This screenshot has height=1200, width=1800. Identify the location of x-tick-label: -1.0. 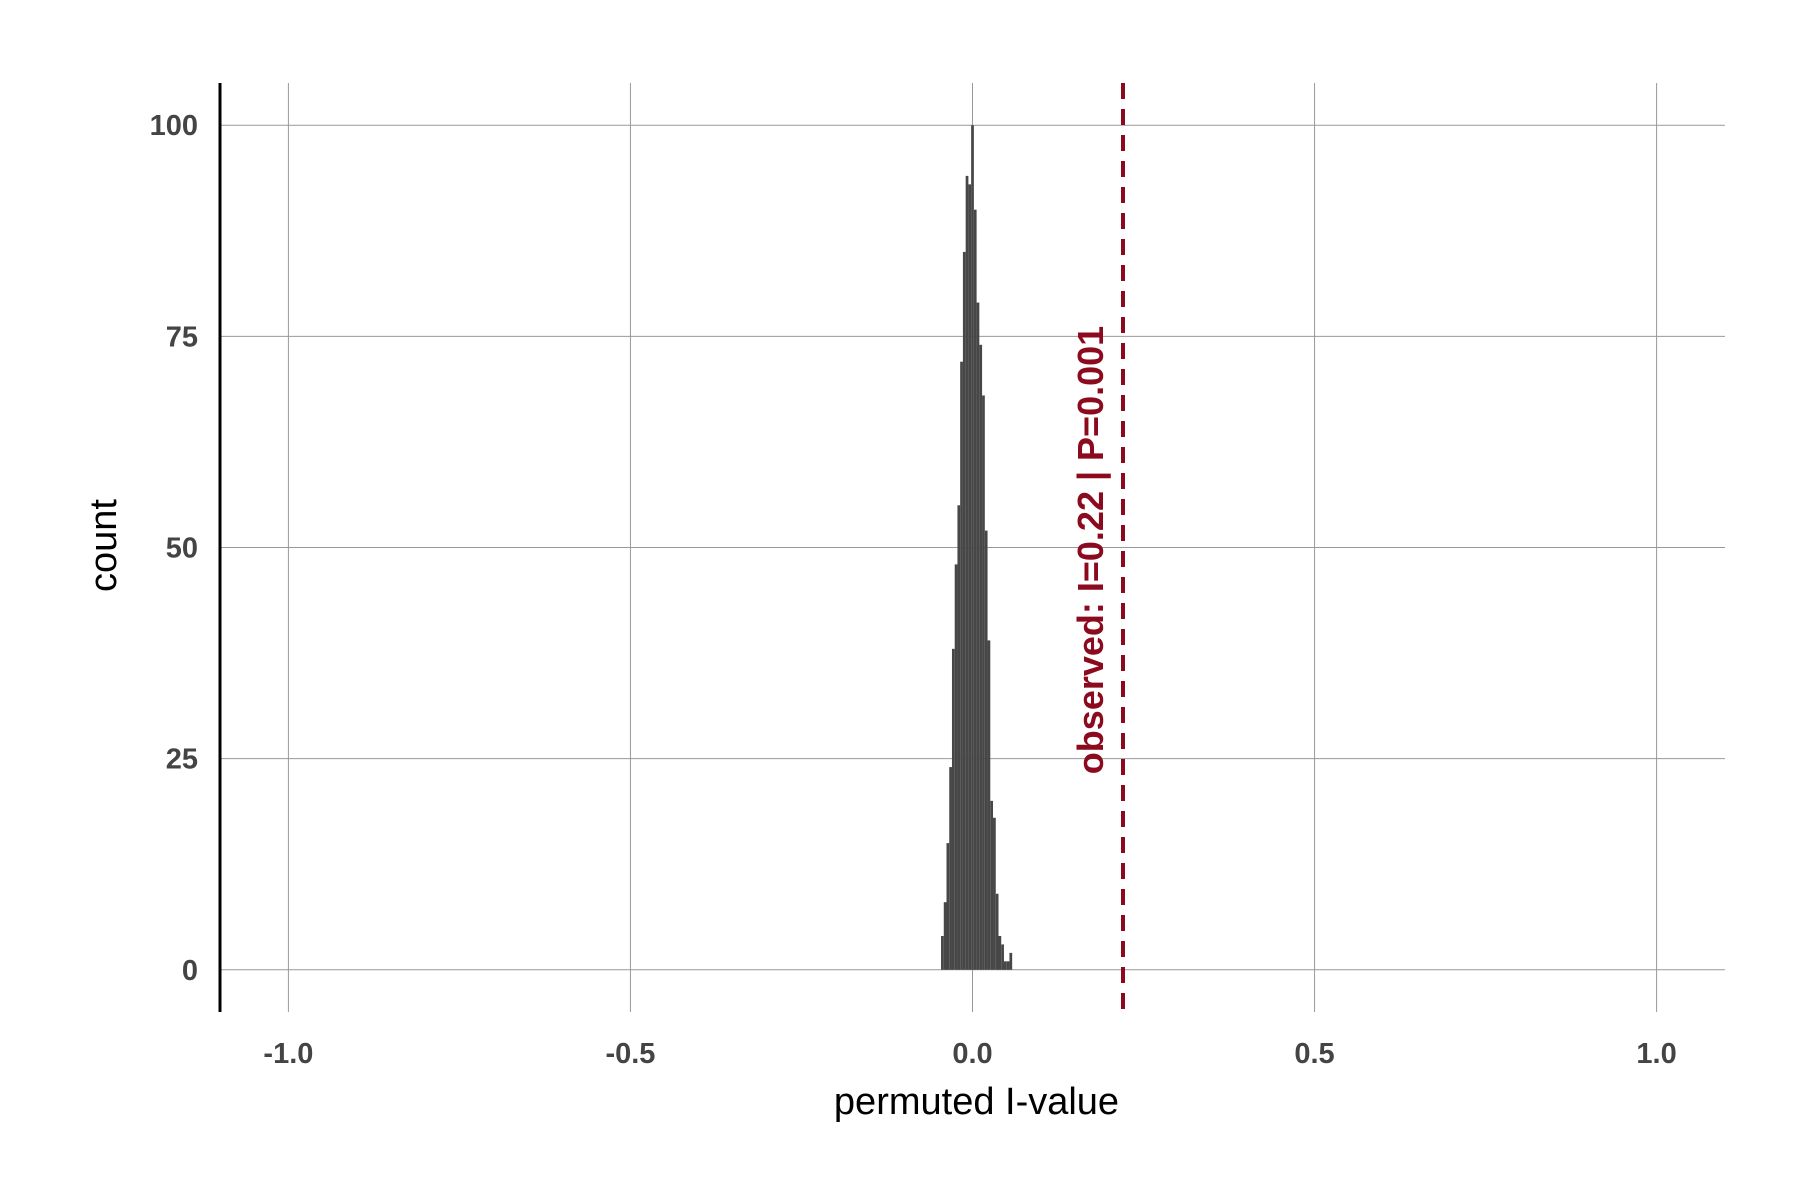
(288, 1054).